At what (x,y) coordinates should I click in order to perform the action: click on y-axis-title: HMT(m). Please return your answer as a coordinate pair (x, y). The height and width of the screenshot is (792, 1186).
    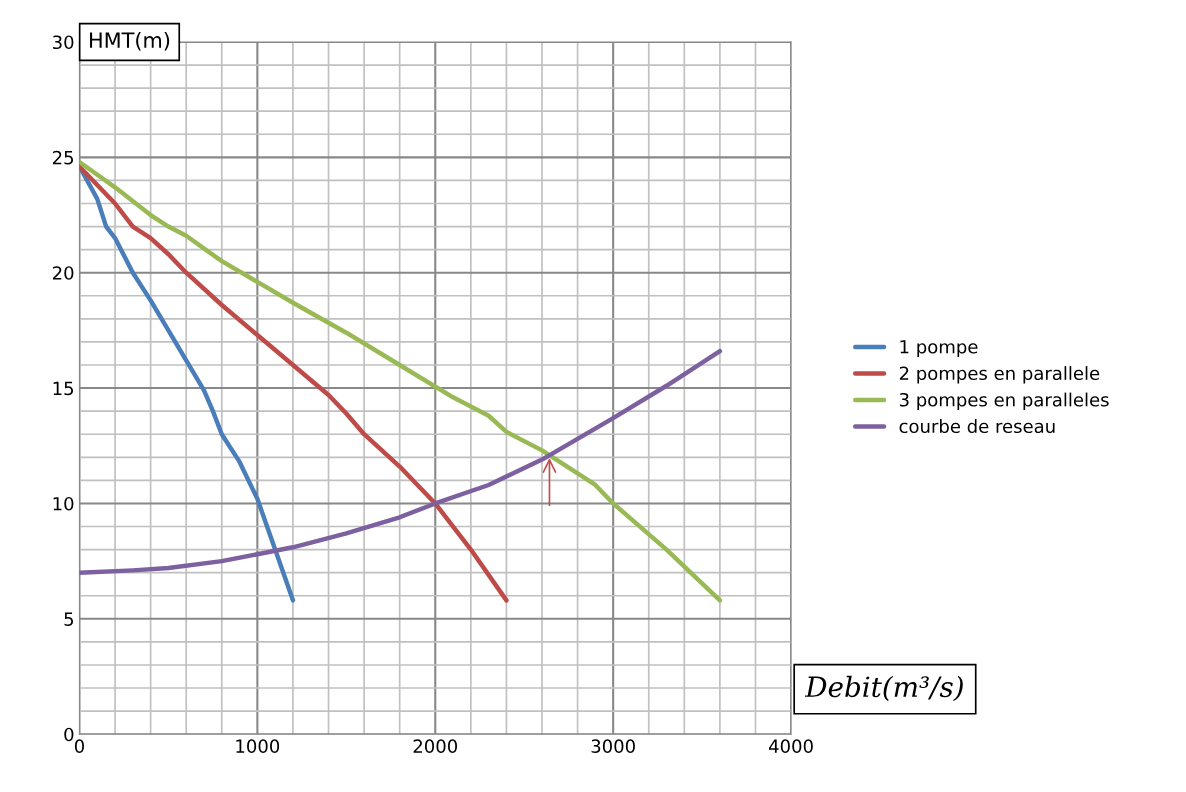
    Looking at the image, I should click on (130, 41).